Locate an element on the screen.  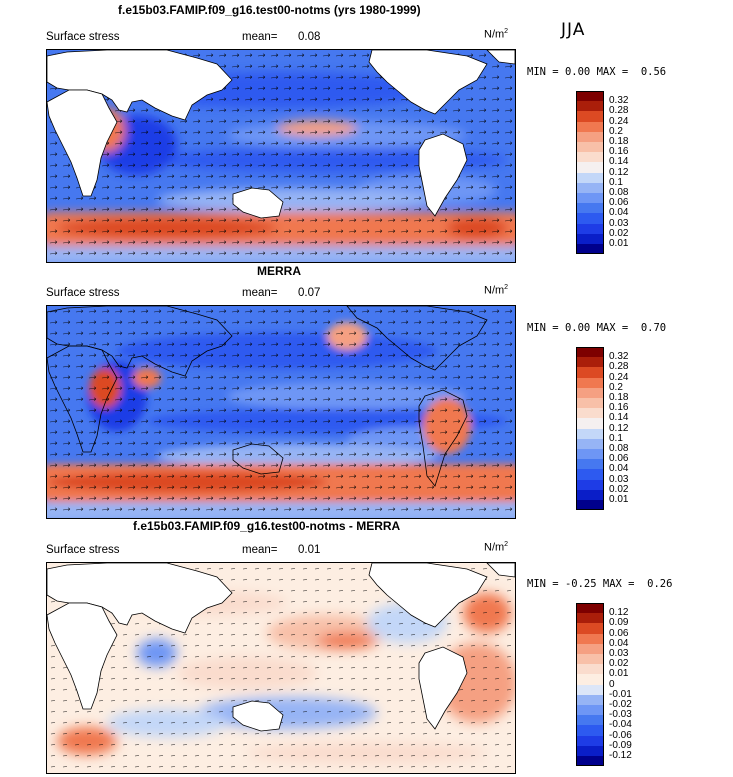
season-label: JJA is located at coordinates (573, 30).